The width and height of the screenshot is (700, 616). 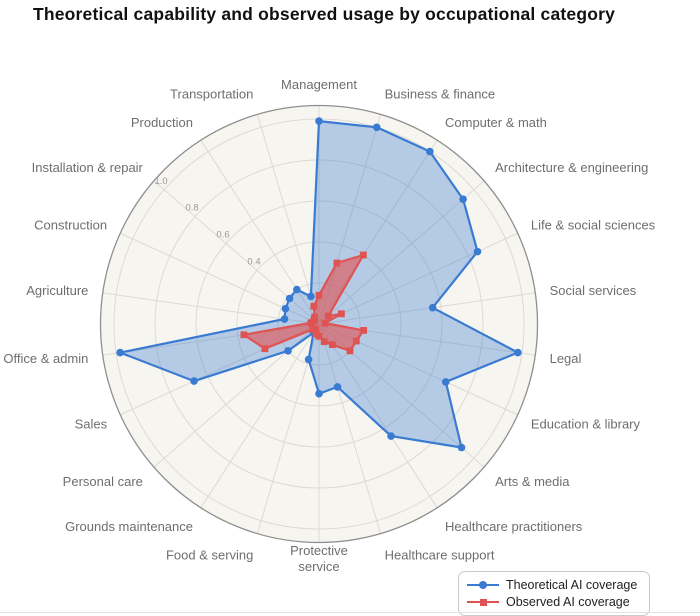 I want to click on category-label: Agriculture, so click(x=57, y=290).